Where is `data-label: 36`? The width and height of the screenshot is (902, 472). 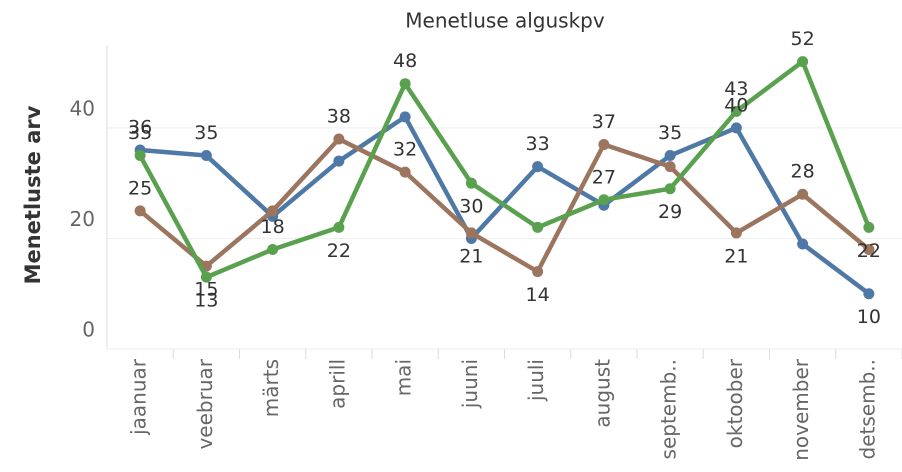 data-label: 36 is located at coordinates (140, 128).